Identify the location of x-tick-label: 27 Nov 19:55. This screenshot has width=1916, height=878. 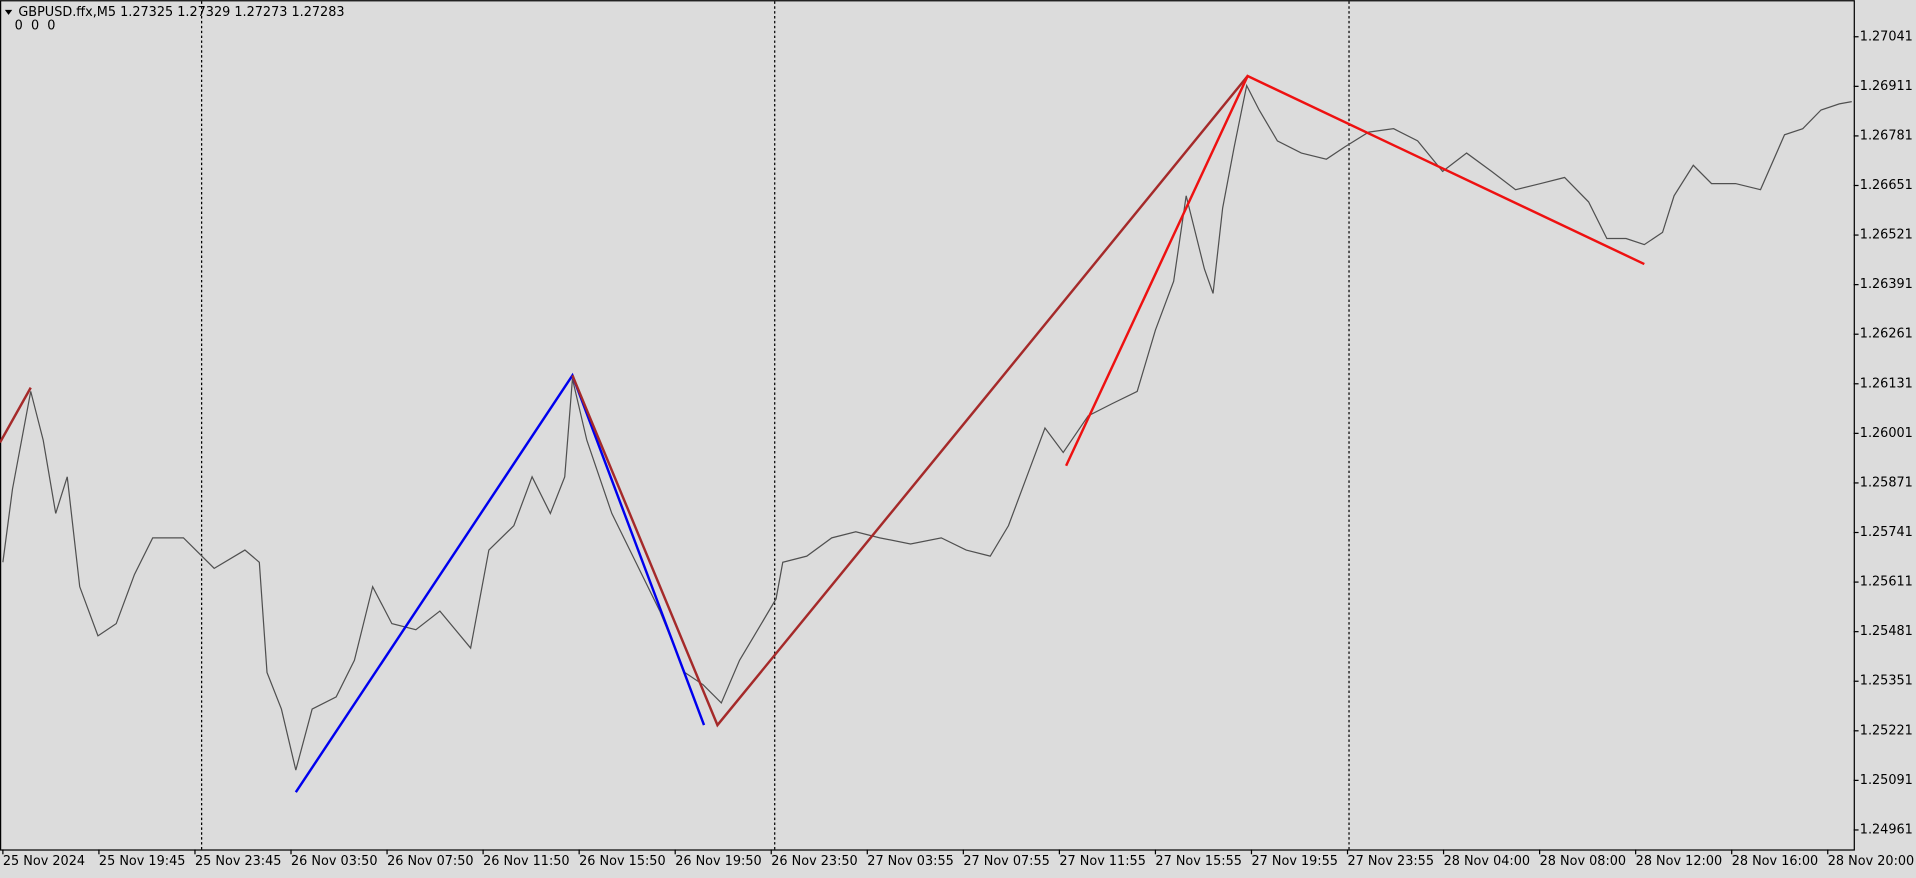
(1294, 861).